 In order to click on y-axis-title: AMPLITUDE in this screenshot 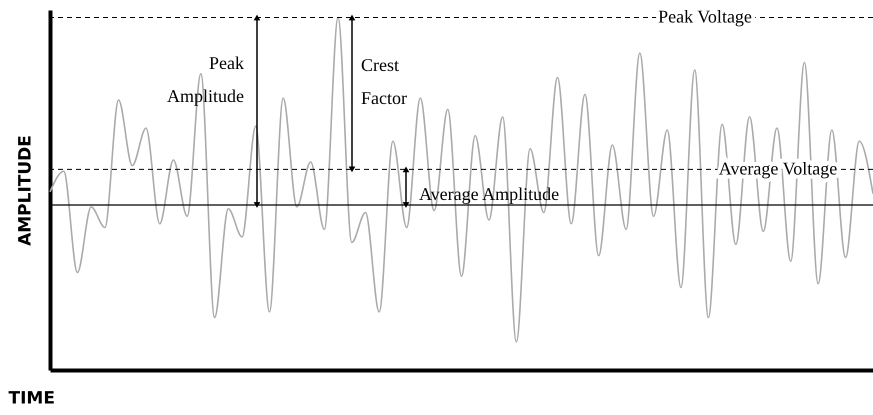, I will do `click(26, 190)`.